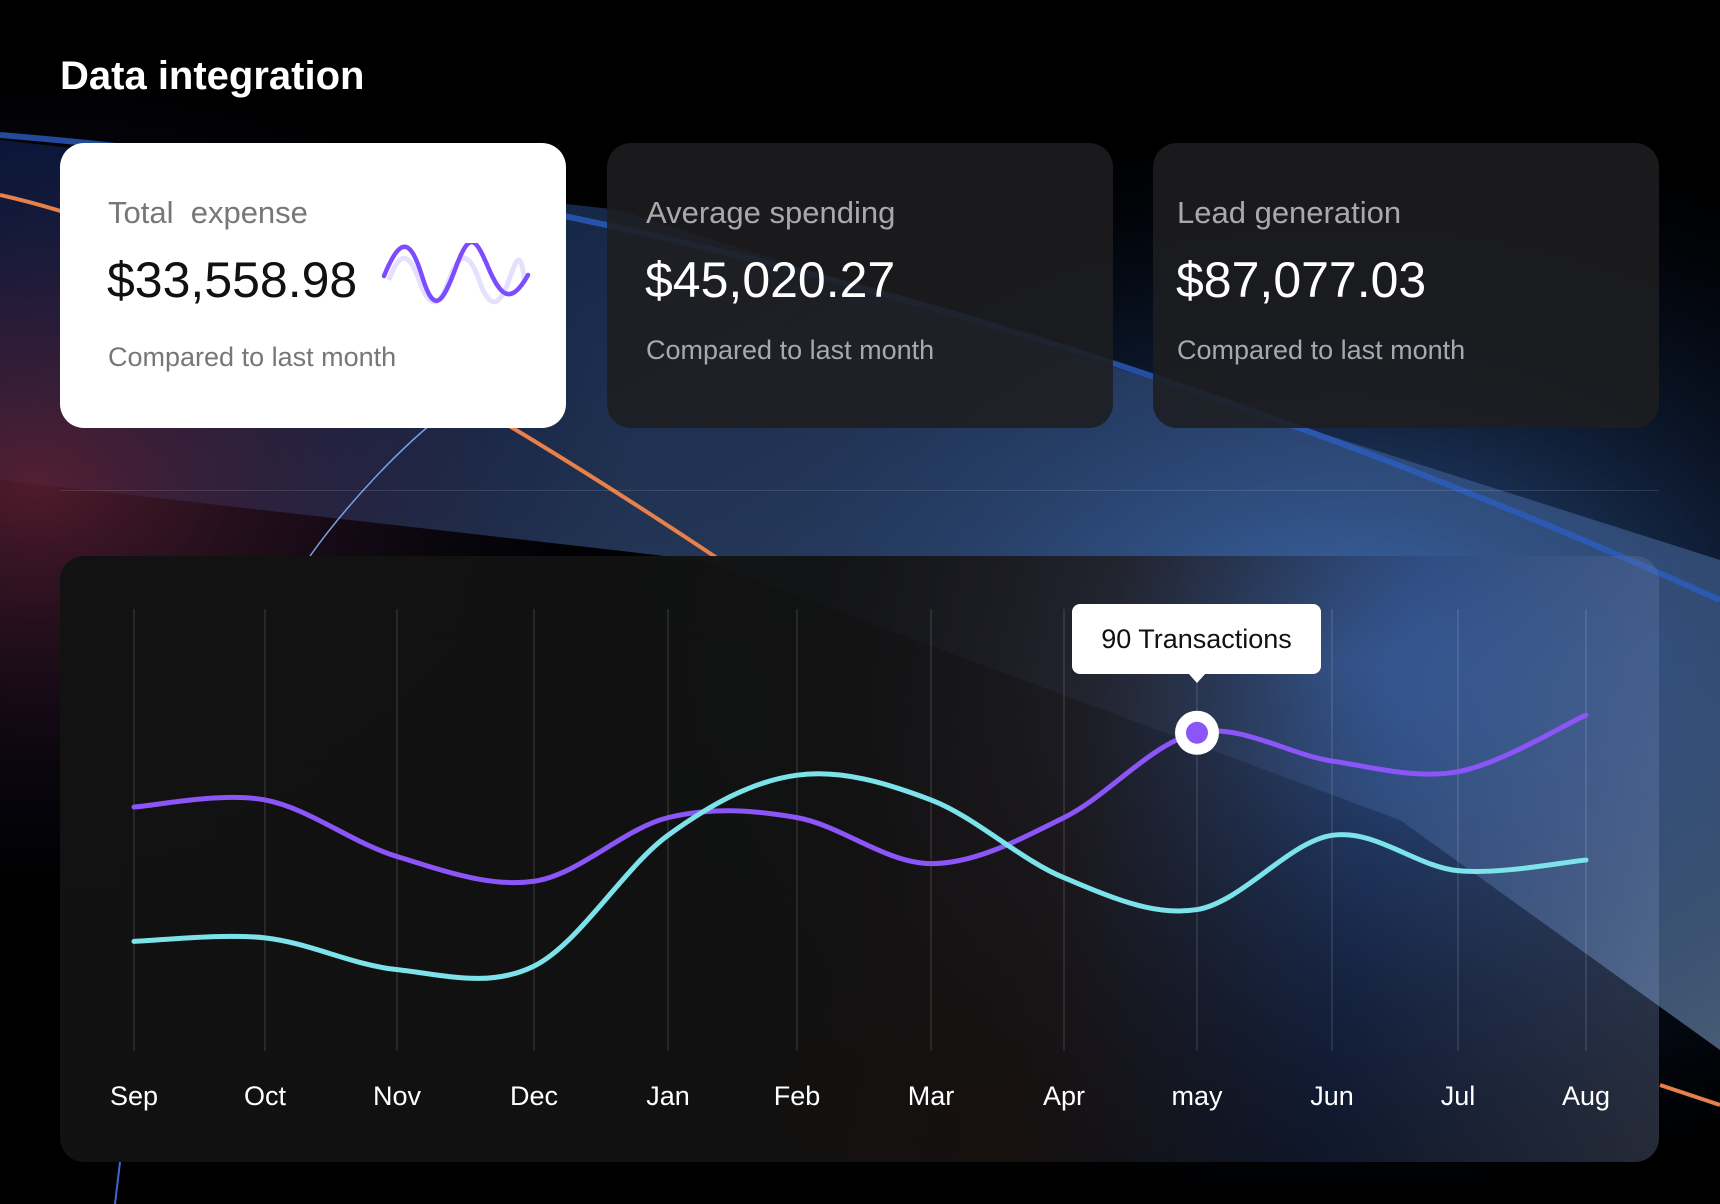 The height and width of the screenshot is (1204, 1720). What do you see at coordinates (1196, 643) in the screenshot?
I see `chart-tooltip: 90 Transactions` at bounding box center [1196, 643].